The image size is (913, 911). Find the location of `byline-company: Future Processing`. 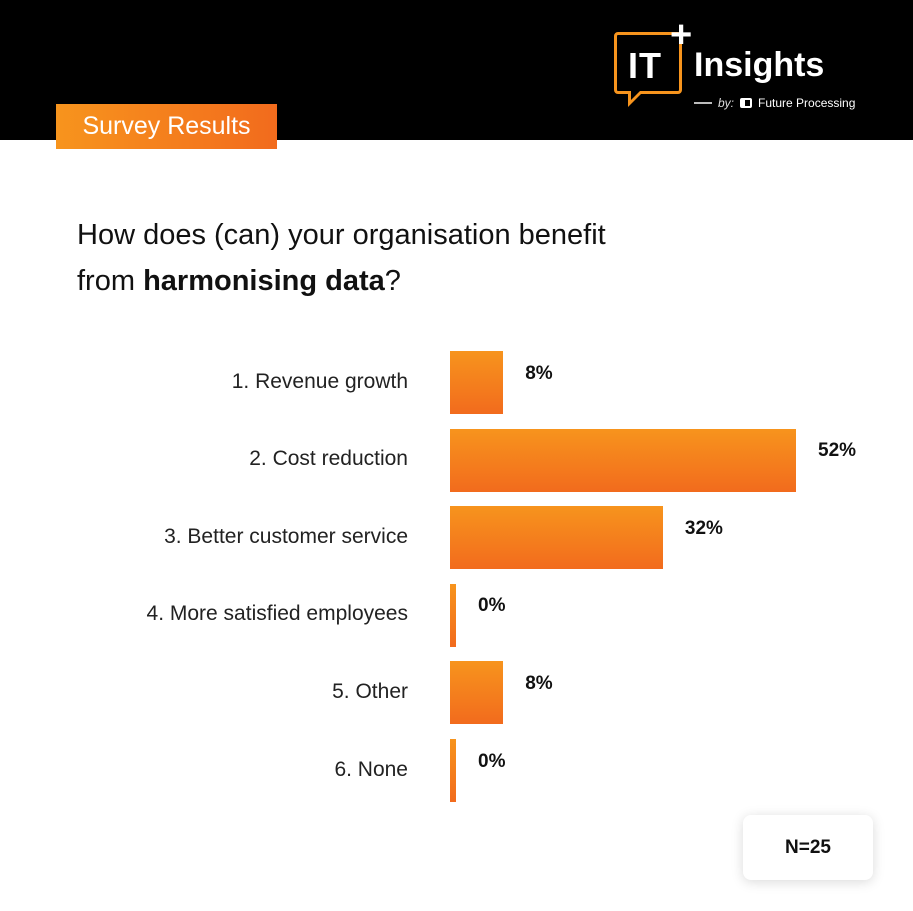

byline-company: Future Processing is located at coordinates (807, 103).